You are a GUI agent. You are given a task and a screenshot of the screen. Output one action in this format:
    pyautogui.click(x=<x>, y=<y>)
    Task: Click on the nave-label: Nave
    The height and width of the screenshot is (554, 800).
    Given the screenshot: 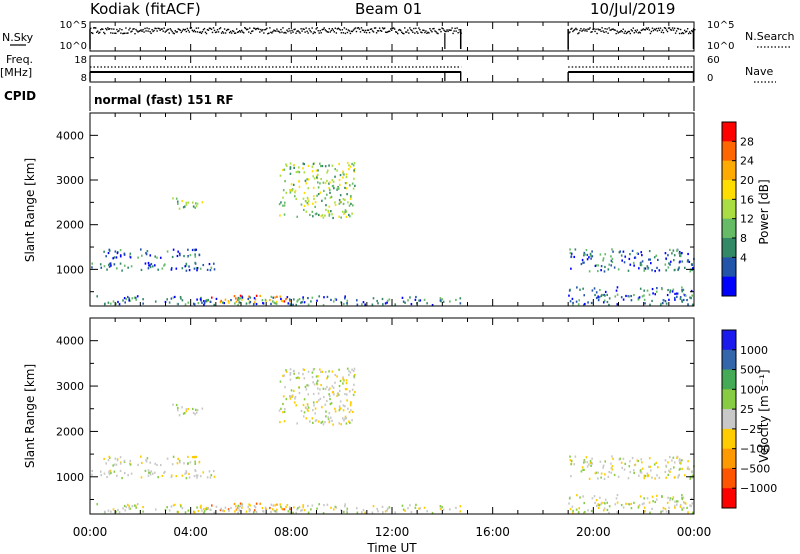 What is the action you would take?
    pyautogui.click(x=759, y=71)
    